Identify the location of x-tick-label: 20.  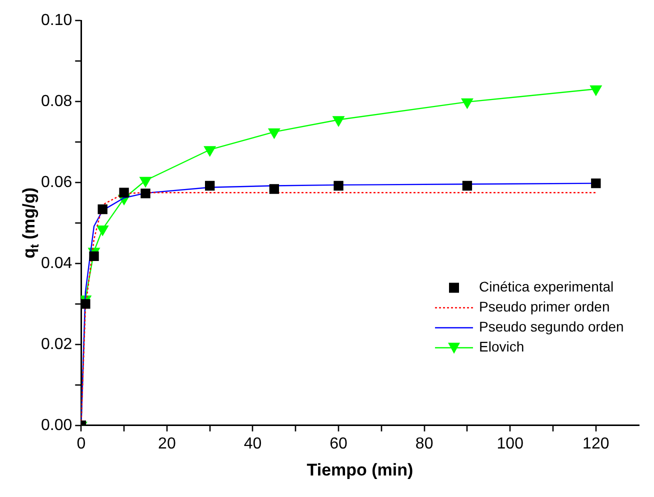
(167, 443).